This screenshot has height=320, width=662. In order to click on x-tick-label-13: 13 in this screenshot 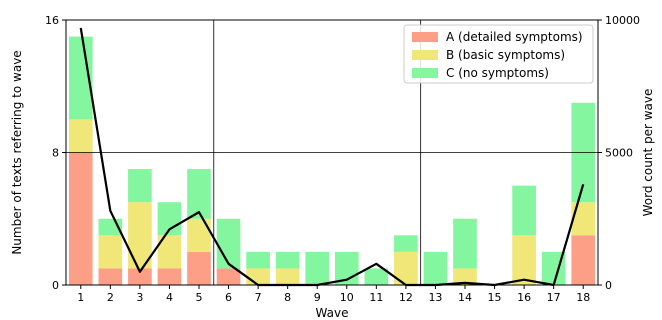, I will do `click(435, 297)`.